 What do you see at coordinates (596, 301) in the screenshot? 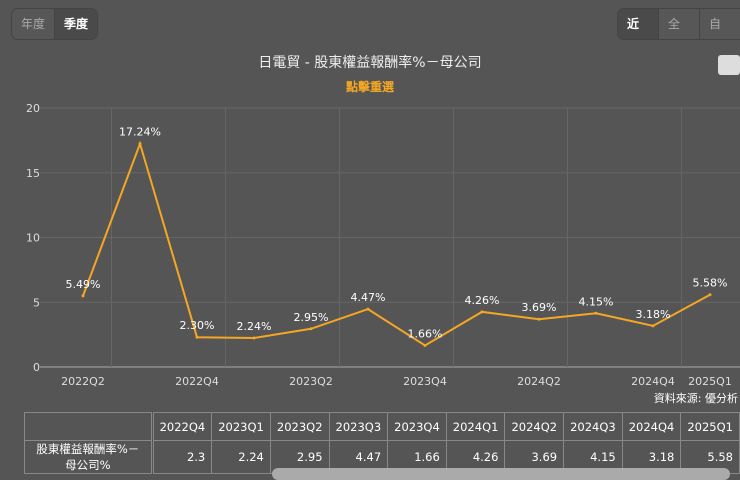
I see `data-label: 4.15%` at bounding box center [596, 301].